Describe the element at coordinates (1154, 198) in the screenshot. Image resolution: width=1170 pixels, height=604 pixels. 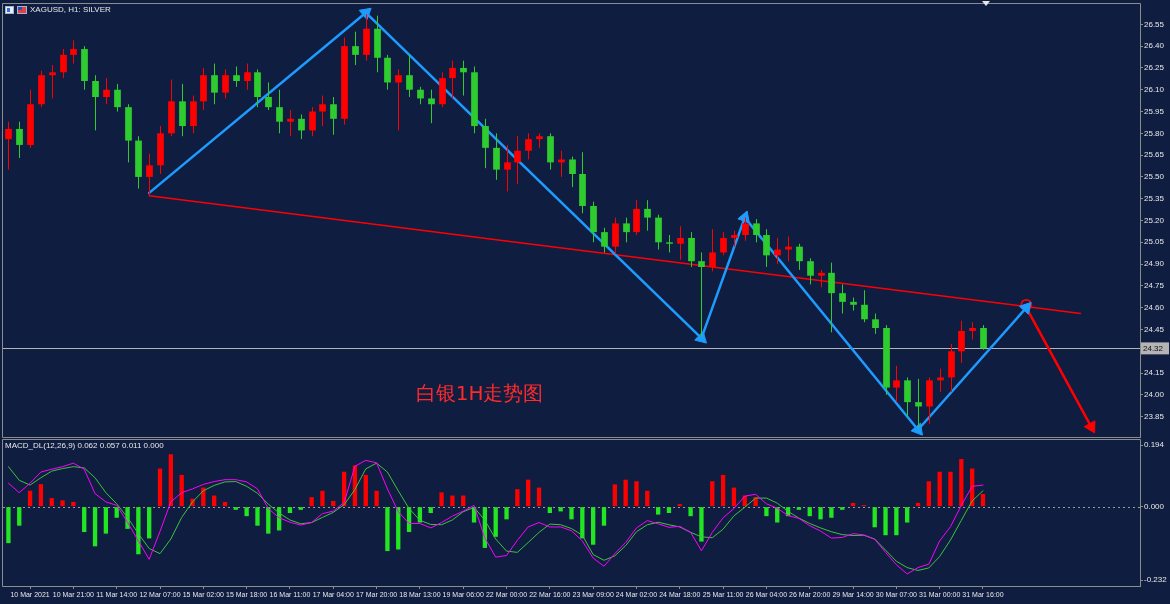
I see `y-tick-label: 25.35` at that location.